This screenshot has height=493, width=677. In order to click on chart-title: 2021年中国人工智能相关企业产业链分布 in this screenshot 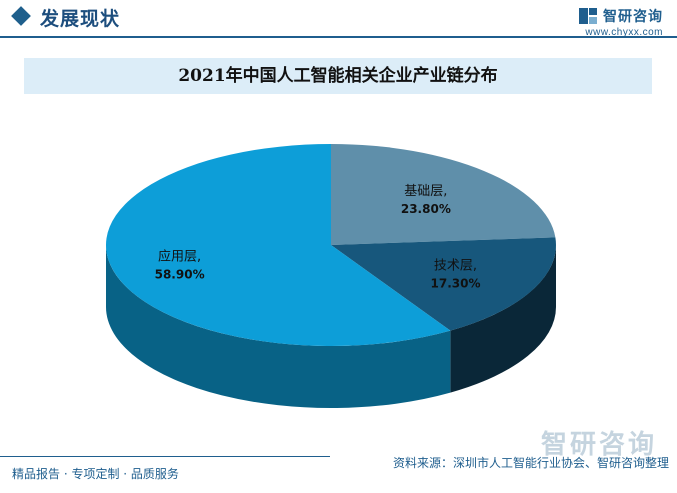, I will do `click(338, 76)`.